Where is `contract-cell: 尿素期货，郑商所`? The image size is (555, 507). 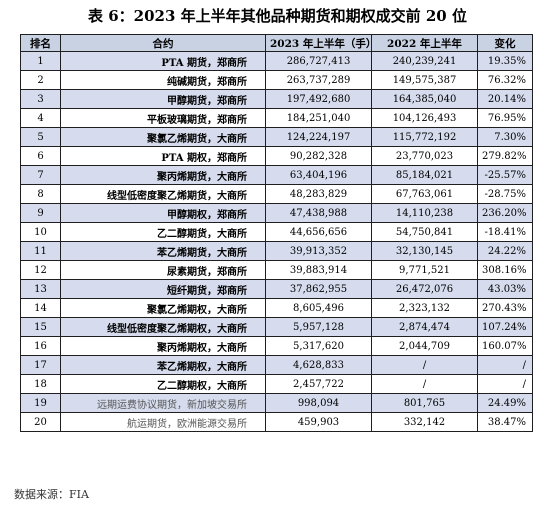 contract-cell: 尿素期货，郑商所 is located at coordinates (163, 270).